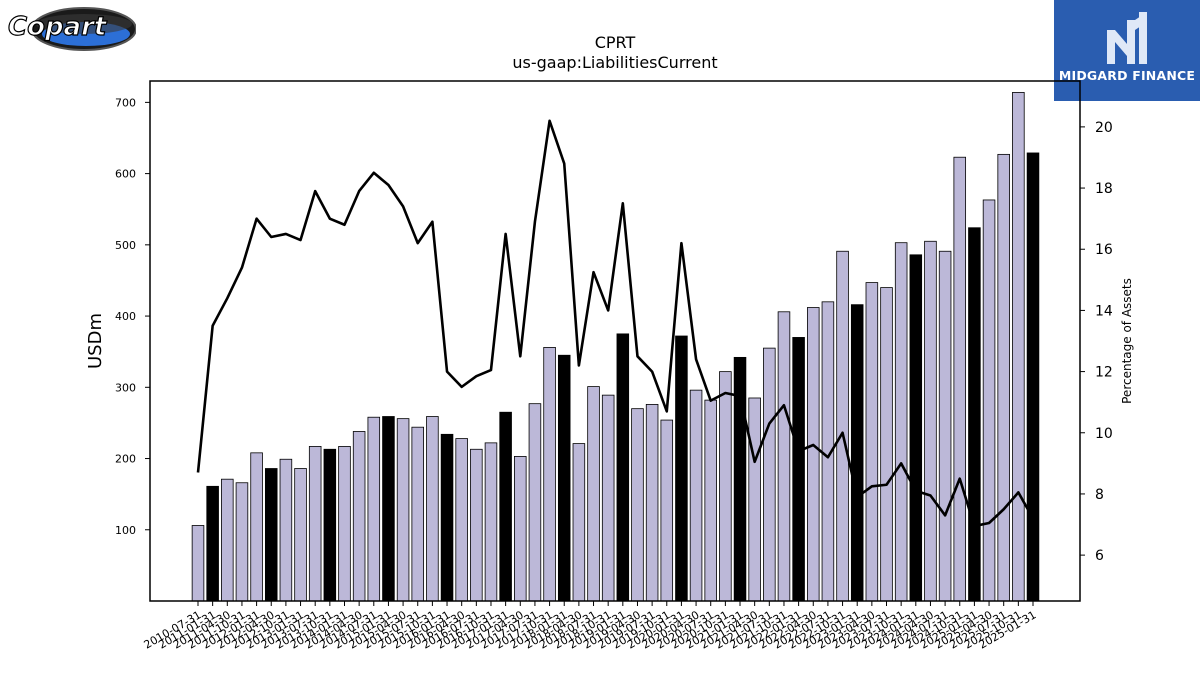  I want to click on copart-logo: Copart, so click(70, 29).